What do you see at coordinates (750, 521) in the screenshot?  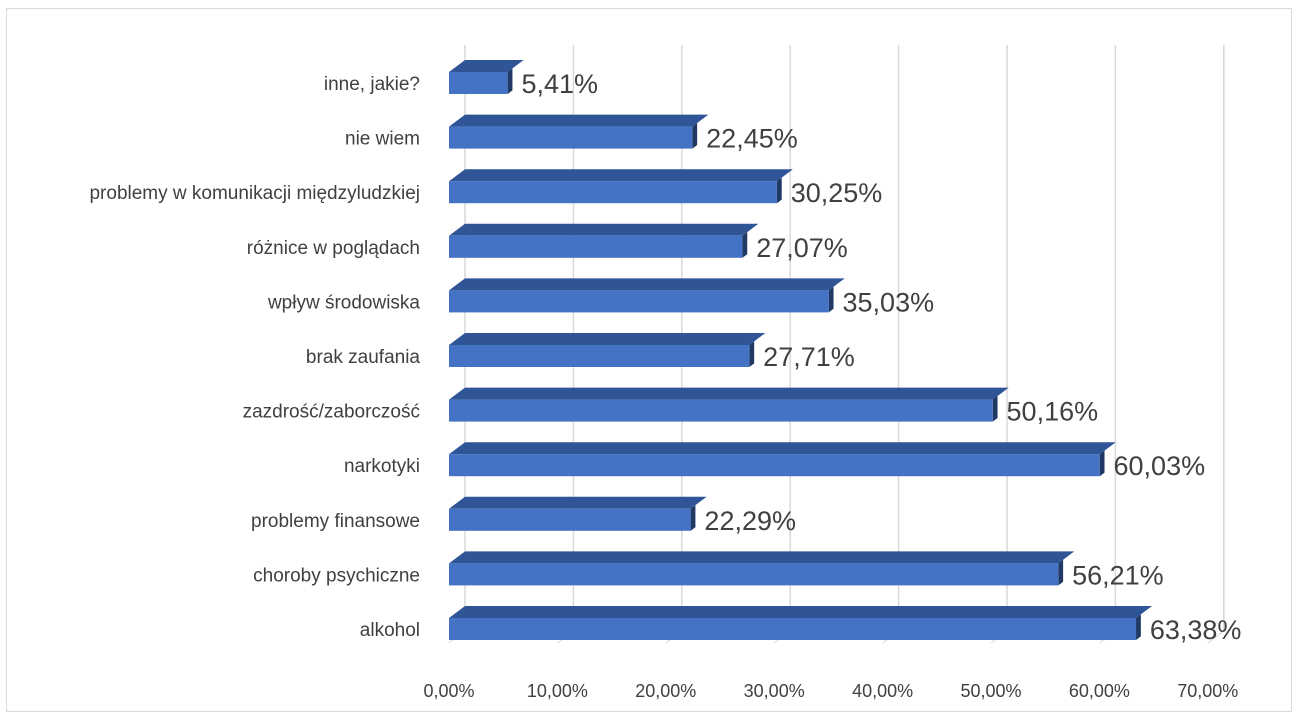 I see `data-label: 22,29%` at bounding box center [750, 521].